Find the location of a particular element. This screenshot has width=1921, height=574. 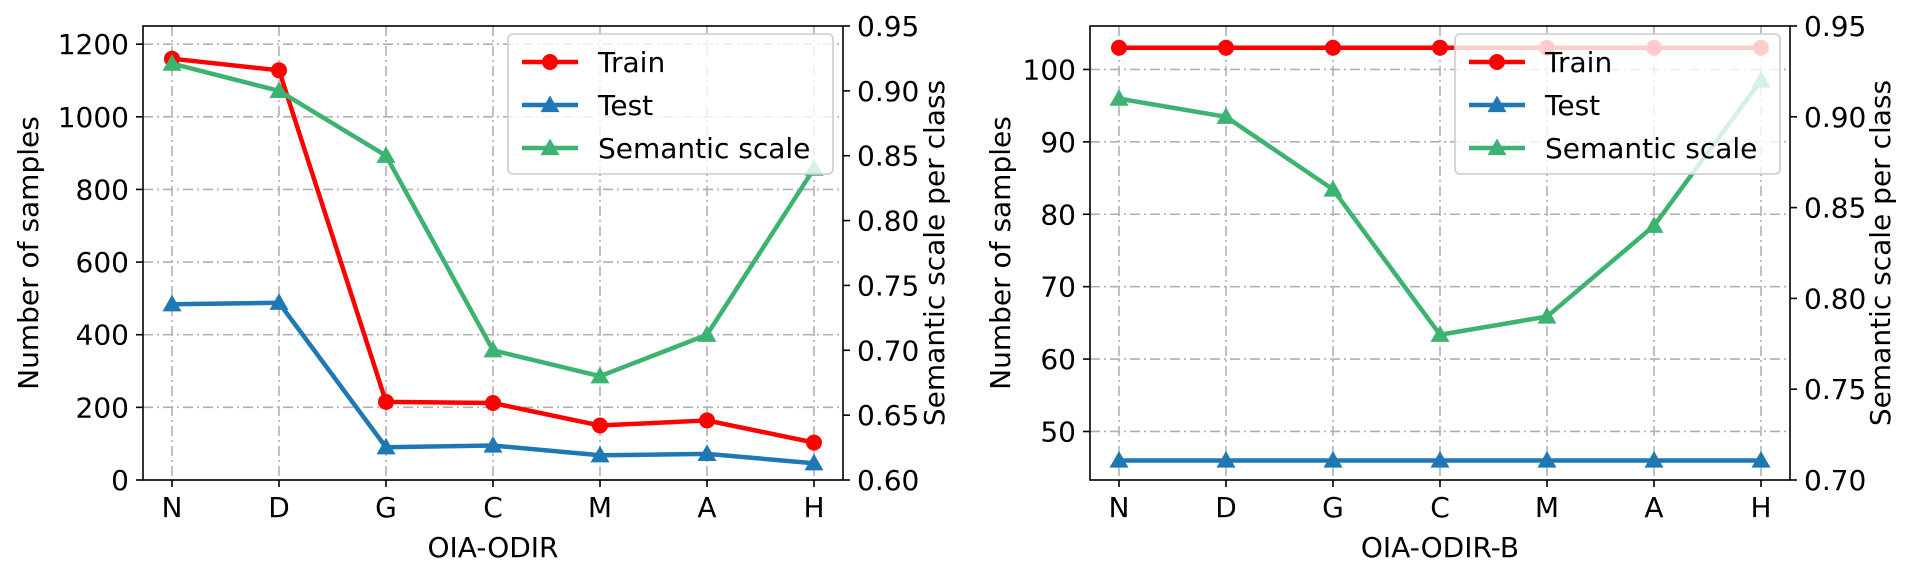

y-tick-label: 80 is located at coordinates (1058, 214).